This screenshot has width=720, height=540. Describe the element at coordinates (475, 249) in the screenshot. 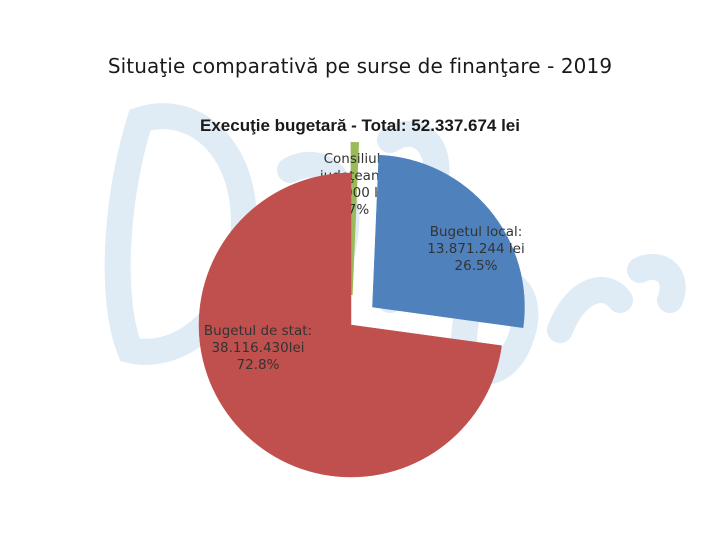

I see `data-label-bugetul-local: Bugetul local: 13.871.244 lei 26.5%` at that location.